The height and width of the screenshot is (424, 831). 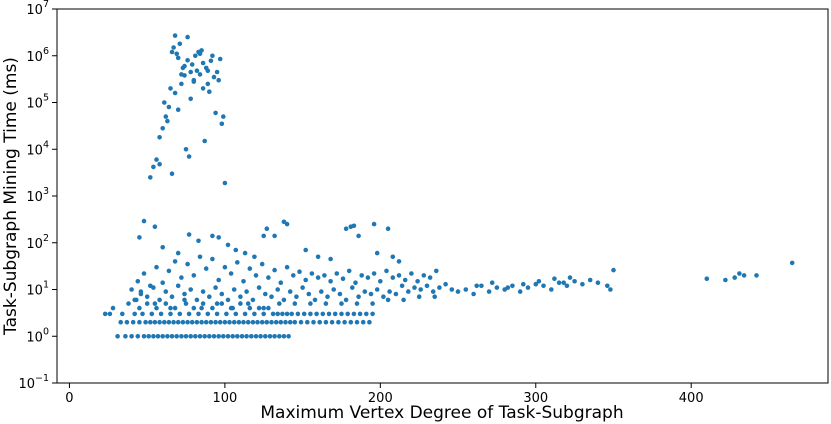 What do you see at coordinates (69, 398) in the screenshot?
I see `x-tick-label: 0` at bounding box center [69, 398].